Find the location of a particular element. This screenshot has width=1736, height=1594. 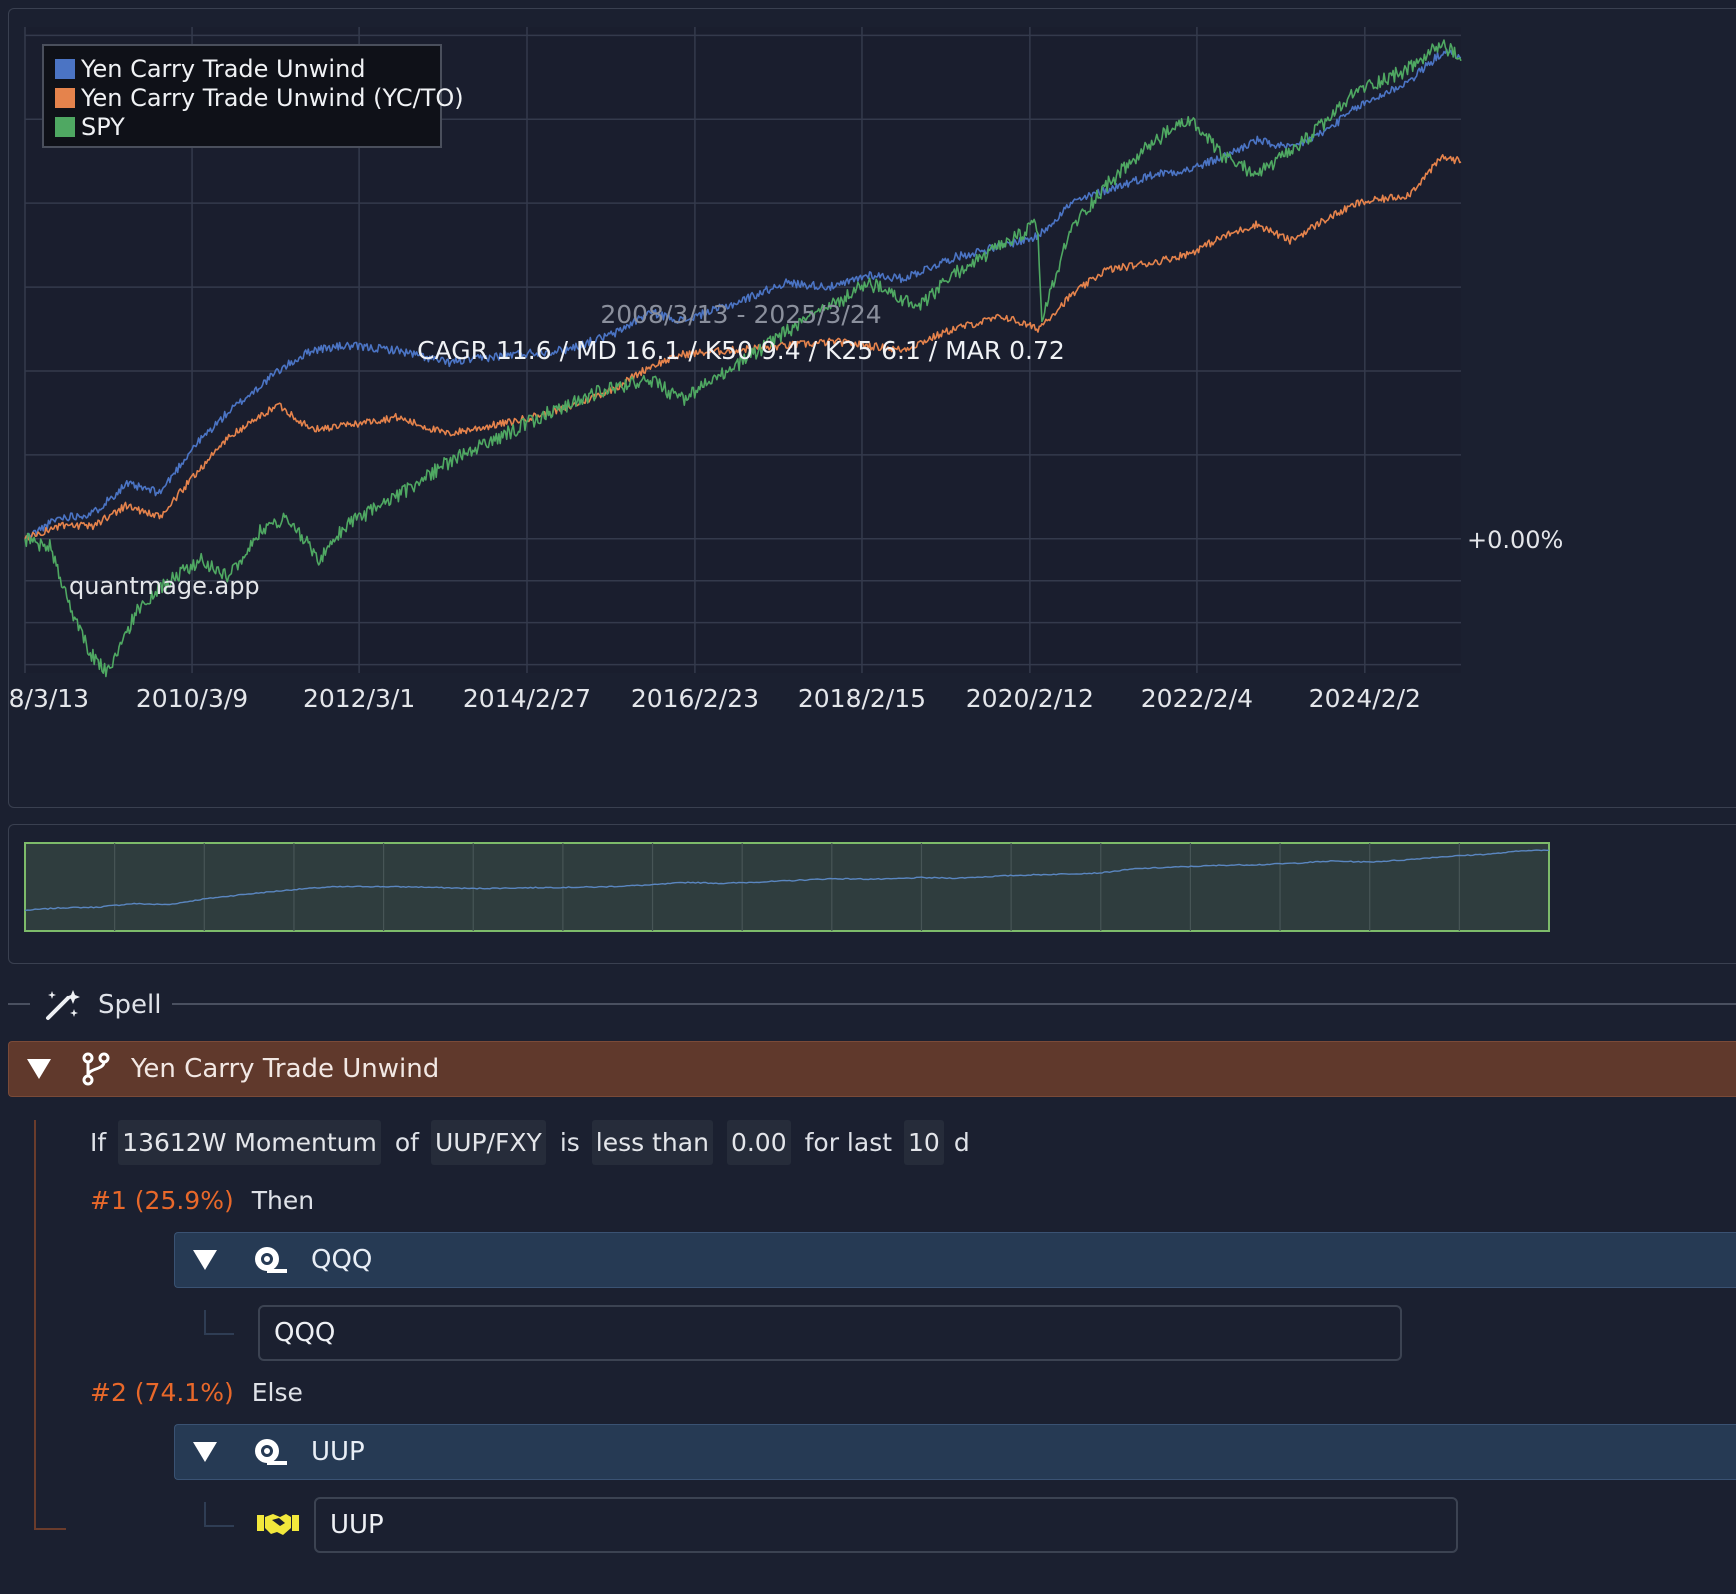

navigator-chart is located at coordinates (872, 894).